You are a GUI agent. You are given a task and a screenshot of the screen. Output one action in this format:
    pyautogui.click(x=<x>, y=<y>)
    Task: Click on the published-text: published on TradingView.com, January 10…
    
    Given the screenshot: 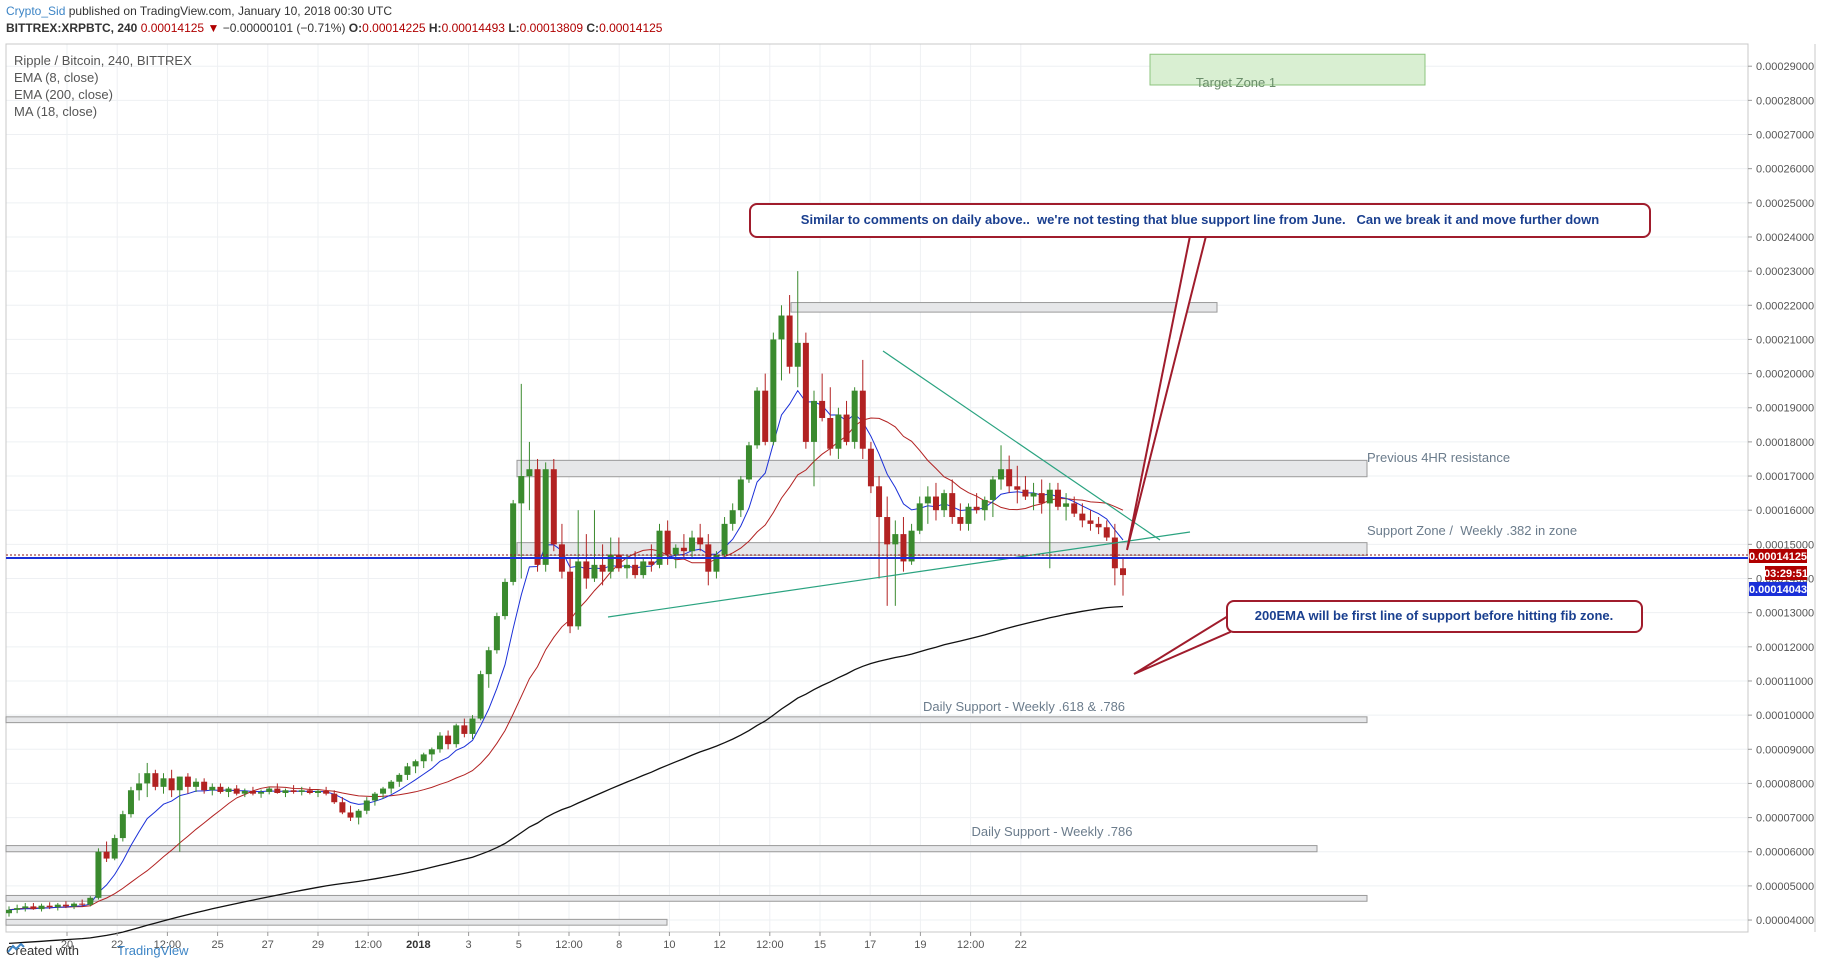 What is the action you would take?
    pyautogui.click(x=230, y=11)
    